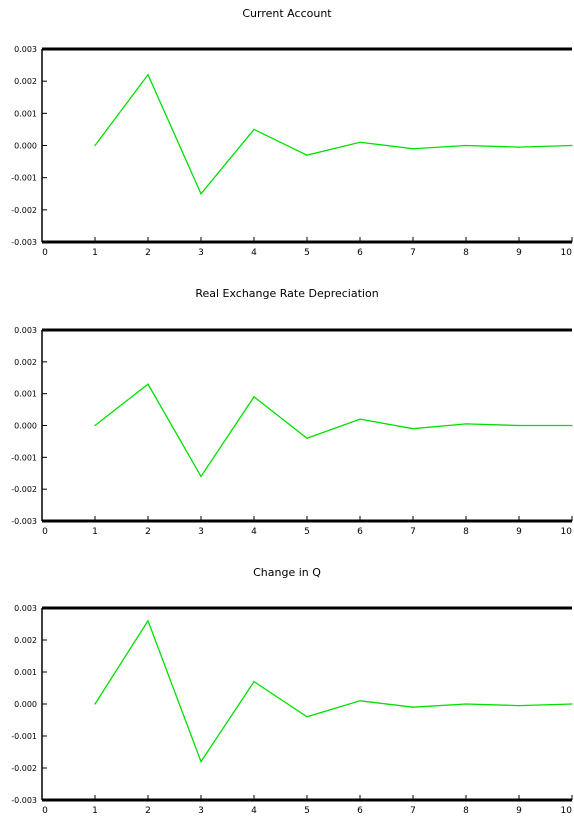 This screenshot has width=574, height=821. Describe the element at coordinates (287, 293) in the screenshot. I see `chart-title-real-exchange-rate: Real Exchange Rate Depreciation` at that location.